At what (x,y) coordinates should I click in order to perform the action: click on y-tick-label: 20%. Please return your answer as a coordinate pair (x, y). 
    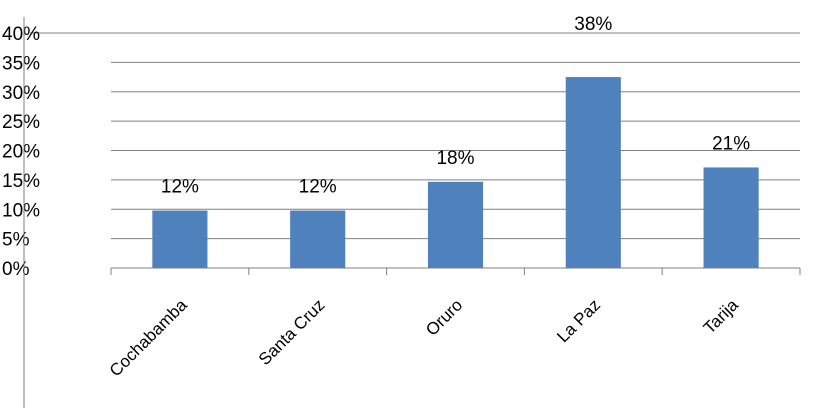
    Looking at the image, I should click on (21, 152).